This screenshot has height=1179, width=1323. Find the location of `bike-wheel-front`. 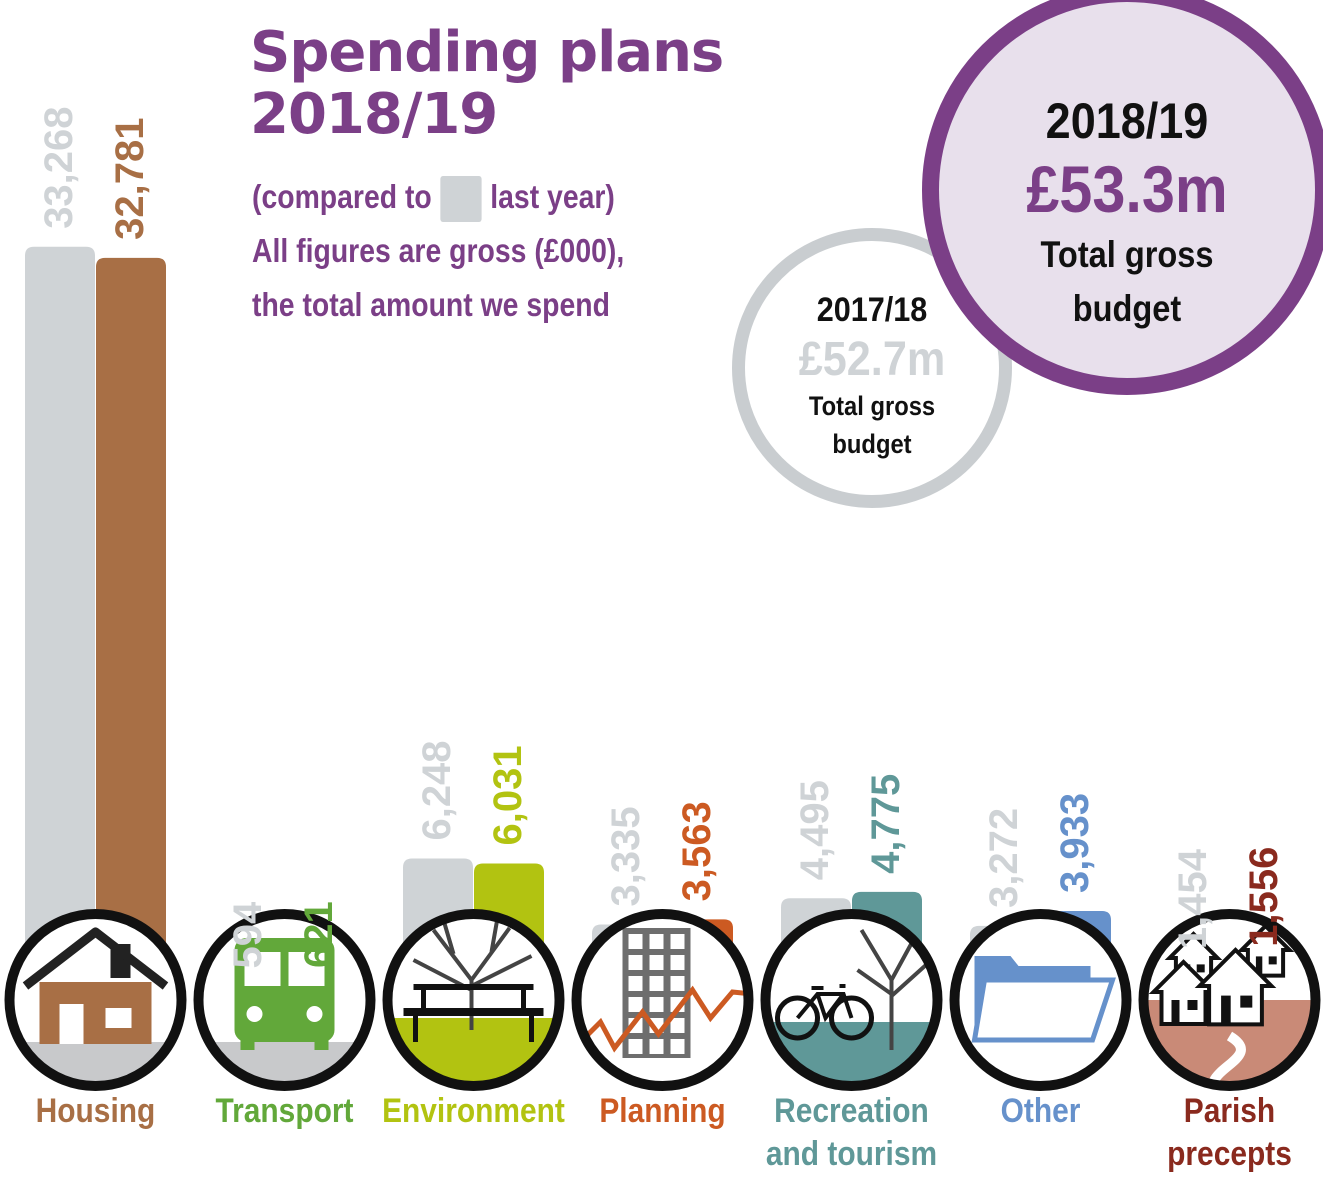

bike-wheel-front is located at coordinates (851, 1018).